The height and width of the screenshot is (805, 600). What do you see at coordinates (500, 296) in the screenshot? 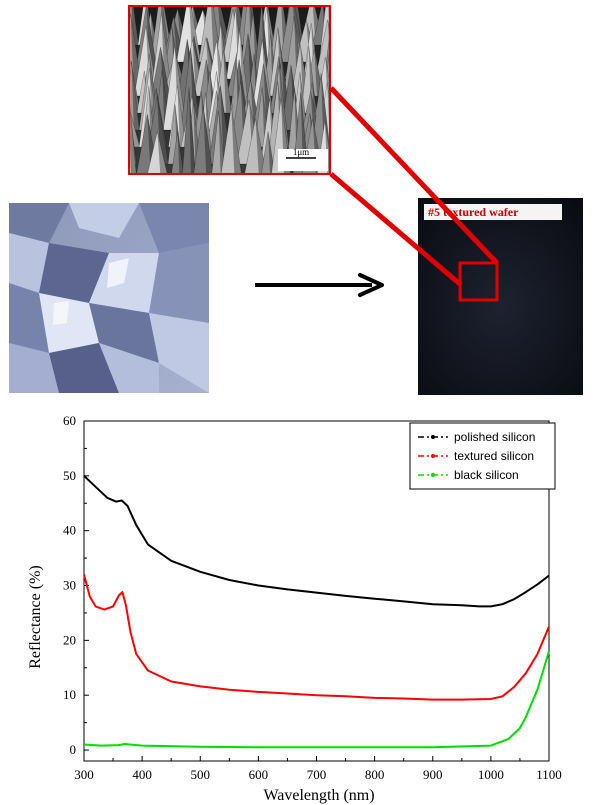
I see `wafer-photo-after: #5 textured wafer` at bounding box center [500, 296].